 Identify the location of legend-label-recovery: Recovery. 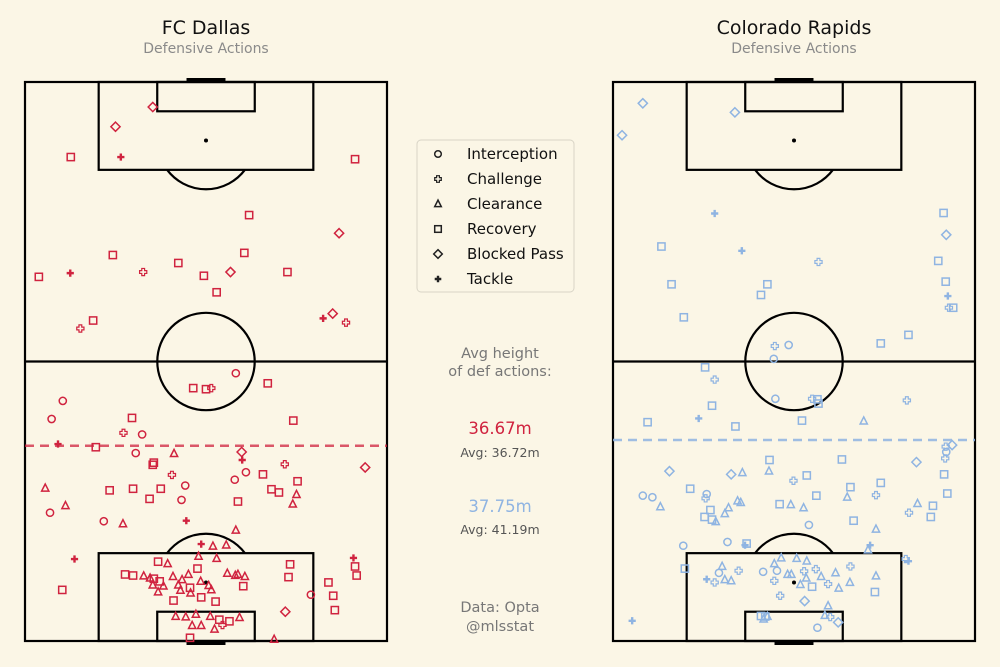
(502, 229).